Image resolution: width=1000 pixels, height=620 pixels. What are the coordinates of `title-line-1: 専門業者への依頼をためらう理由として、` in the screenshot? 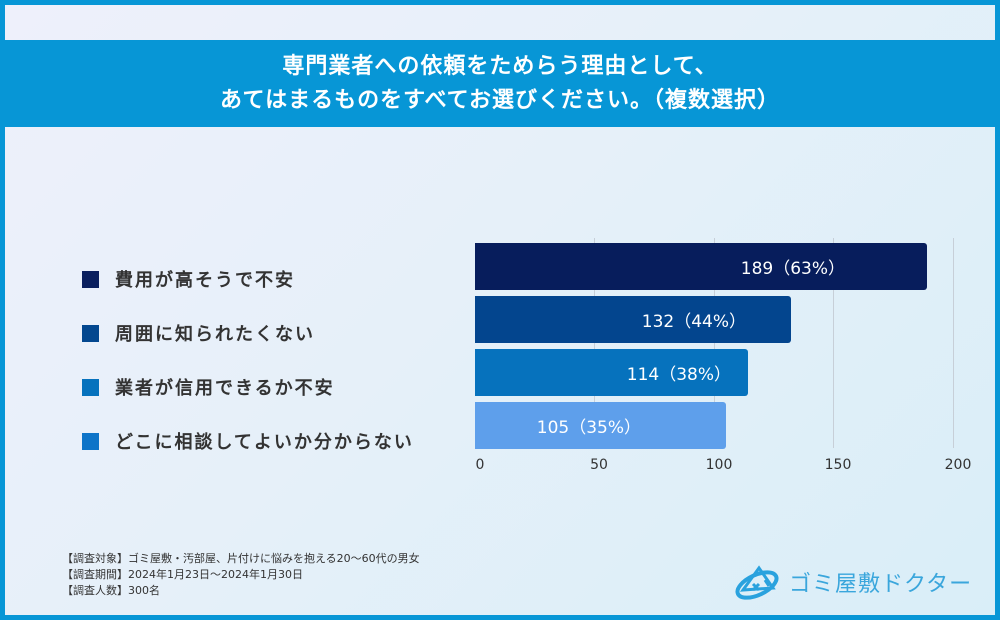 It's located at (500, 66).